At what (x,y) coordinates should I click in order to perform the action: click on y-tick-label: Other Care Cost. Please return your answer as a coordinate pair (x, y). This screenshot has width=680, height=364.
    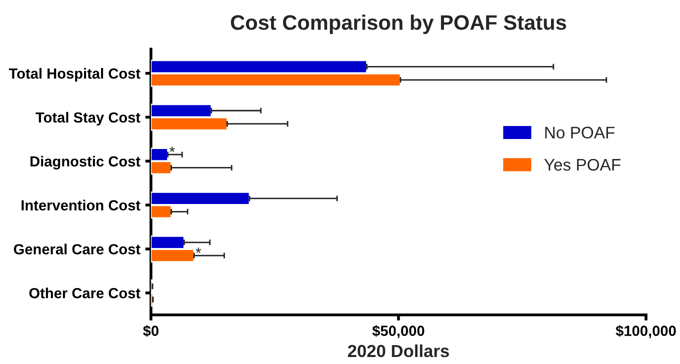
    Looking at the image, I should click on (84, 293).